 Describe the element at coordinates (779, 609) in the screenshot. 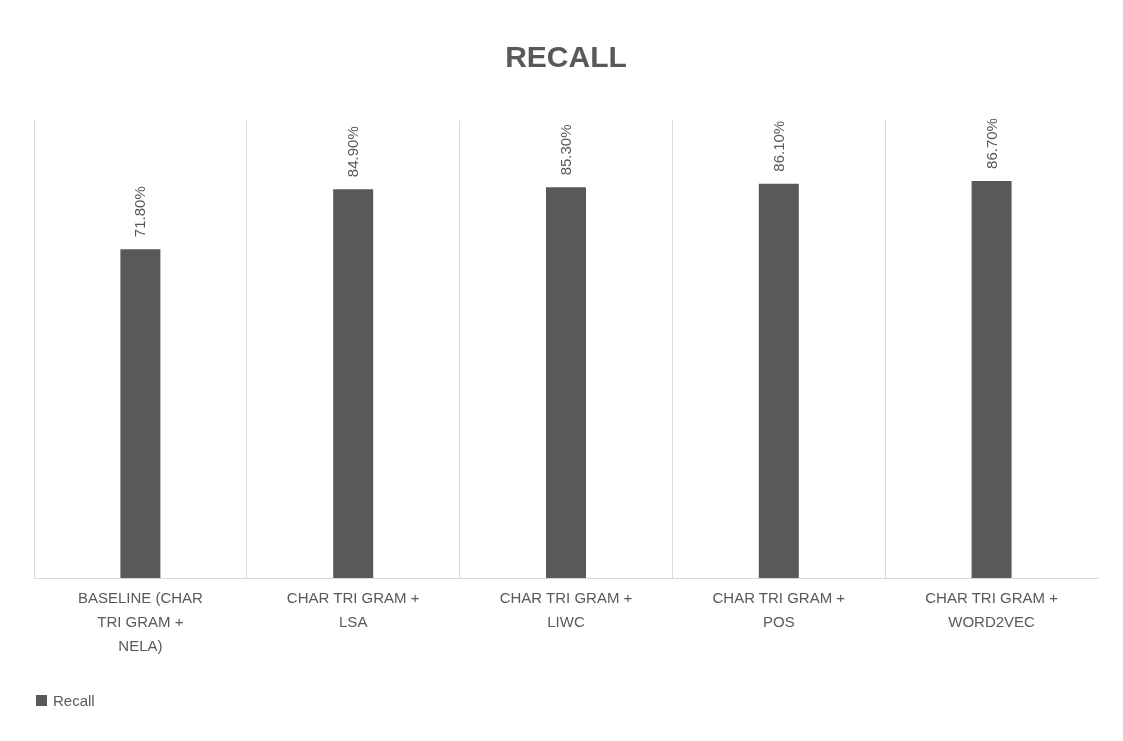

I see `x-tick-label: CHAR TRI GRAM + POS` at that location.